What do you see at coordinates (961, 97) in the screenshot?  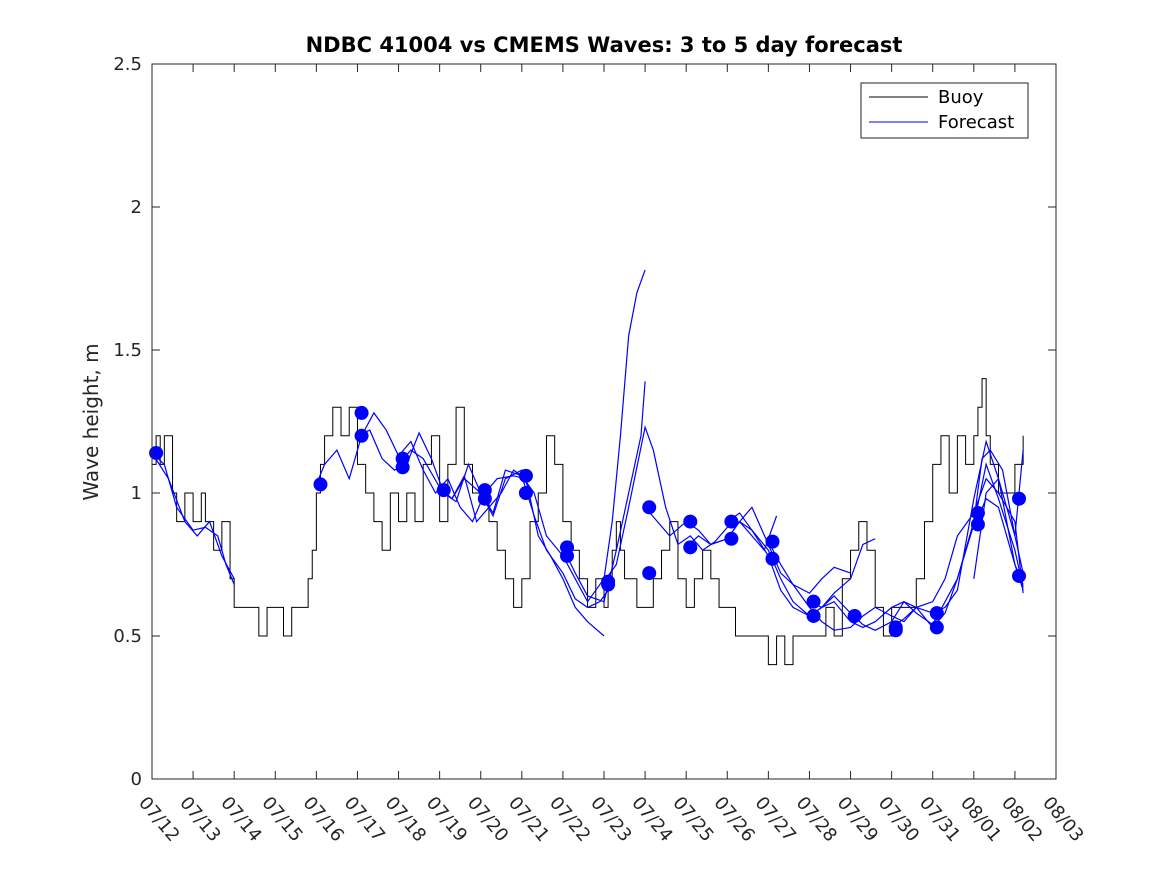 I see `legend-label-buoy: Buoy` at bounding box center [961, 97].